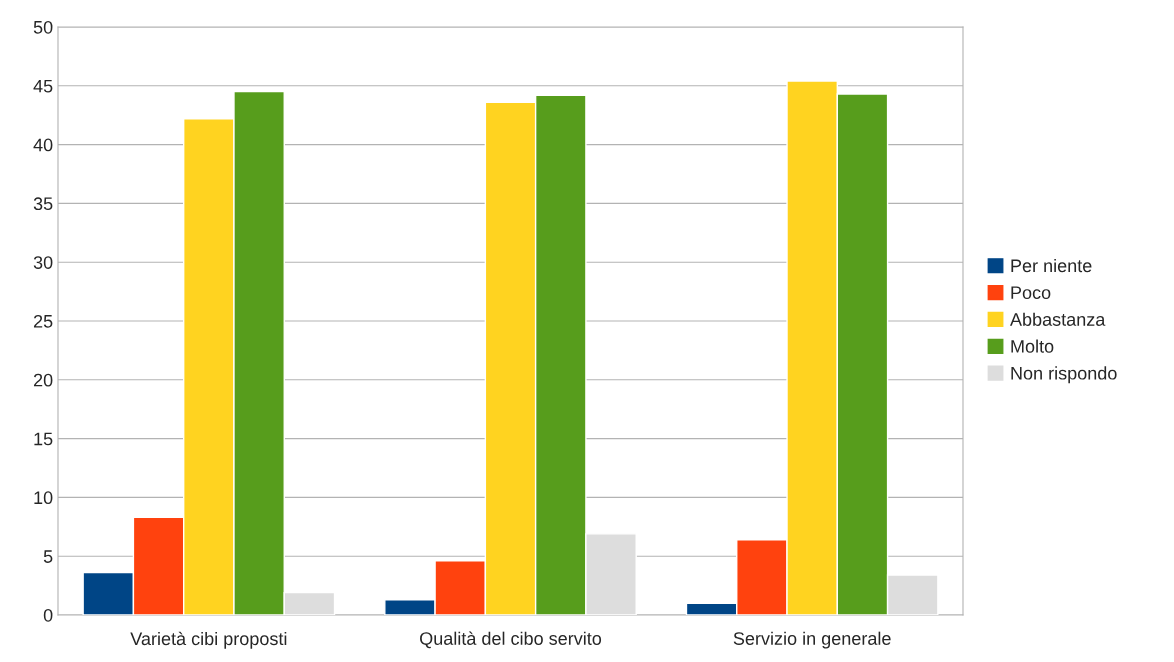  Describe the element at coordinates (48, 615) in the screenshot. I see `y-tick-label: 0` at that location.